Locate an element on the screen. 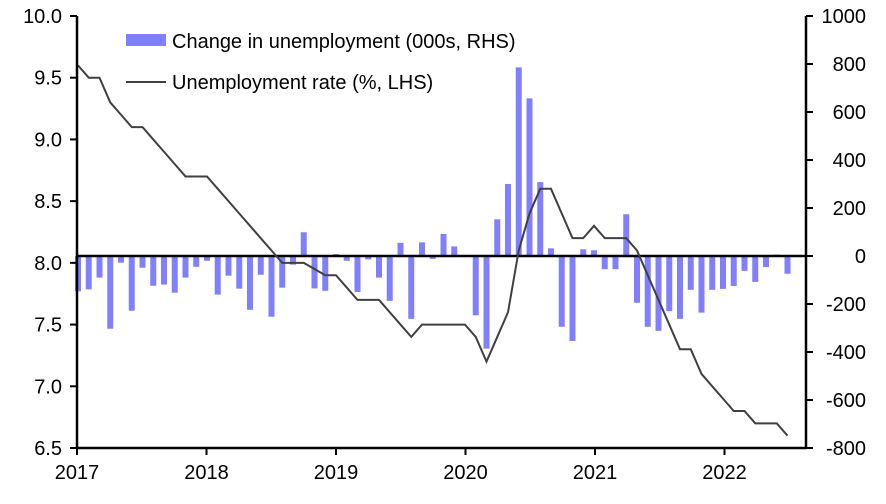 The width and height of the screenshot is (886, 504). right-tick-label: -800 is located at coordinates (846, 449).